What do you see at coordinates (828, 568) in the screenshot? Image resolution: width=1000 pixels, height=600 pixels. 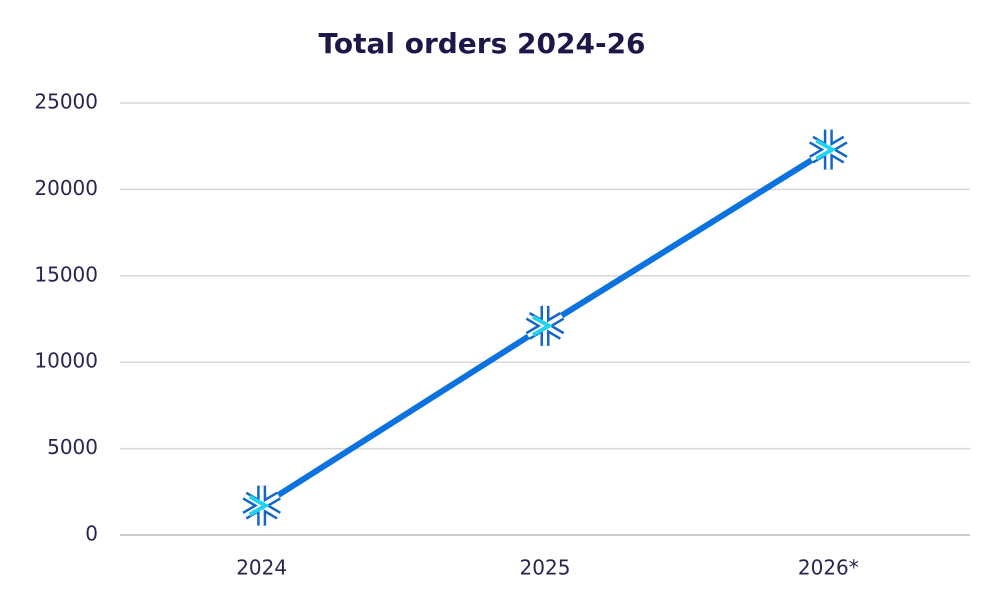 I see `x-tick-label: 2026*` at bounding box center [828, 568].